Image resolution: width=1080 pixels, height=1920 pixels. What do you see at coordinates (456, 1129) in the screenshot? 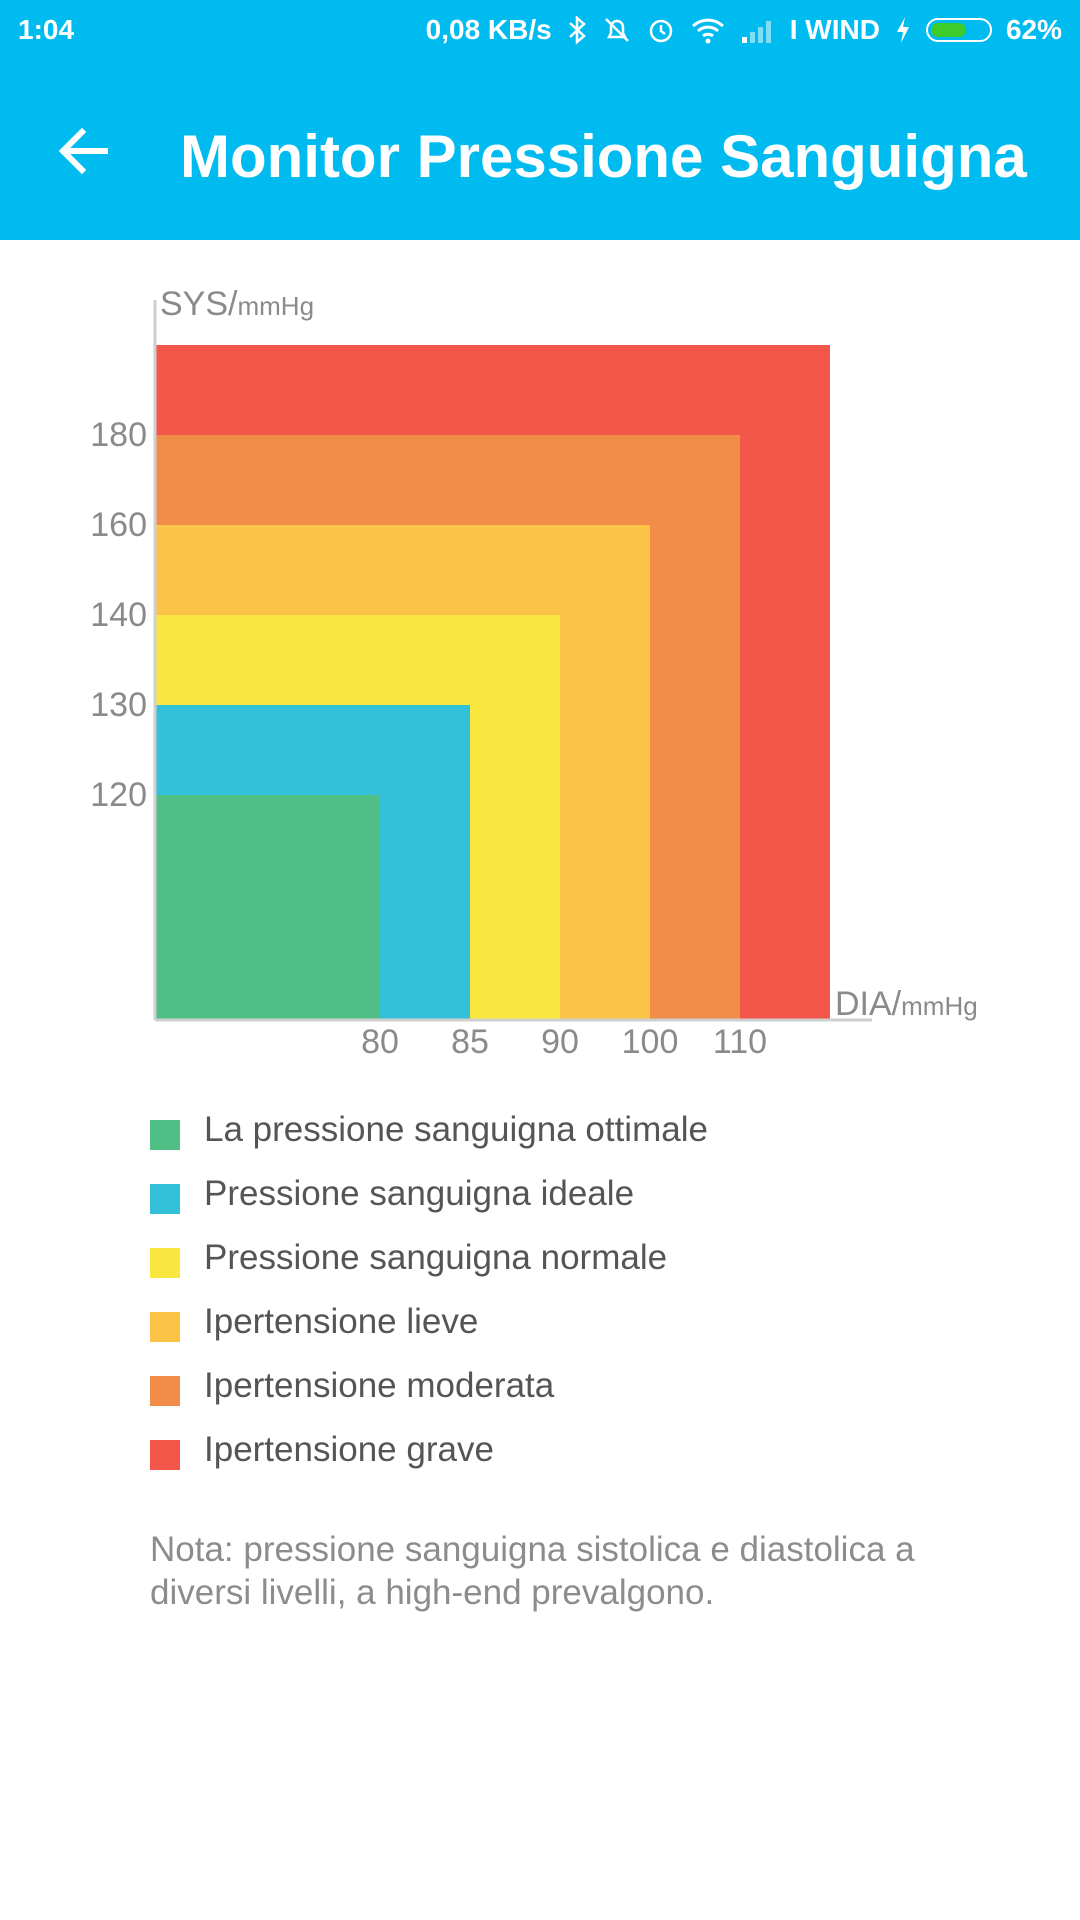
I see `legend-label: La pressione sanguigna ottimale` at bounding box center [456, 1129].